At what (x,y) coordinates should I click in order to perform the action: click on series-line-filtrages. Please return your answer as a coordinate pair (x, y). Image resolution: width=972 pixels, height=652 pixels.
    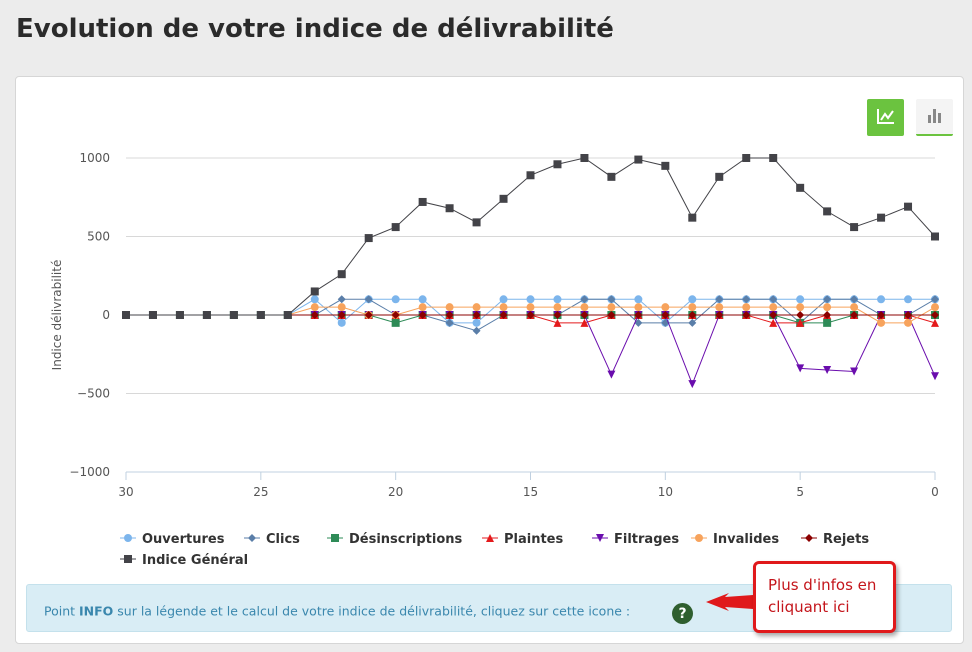
    Looking at the image, I should click on (531, 350).